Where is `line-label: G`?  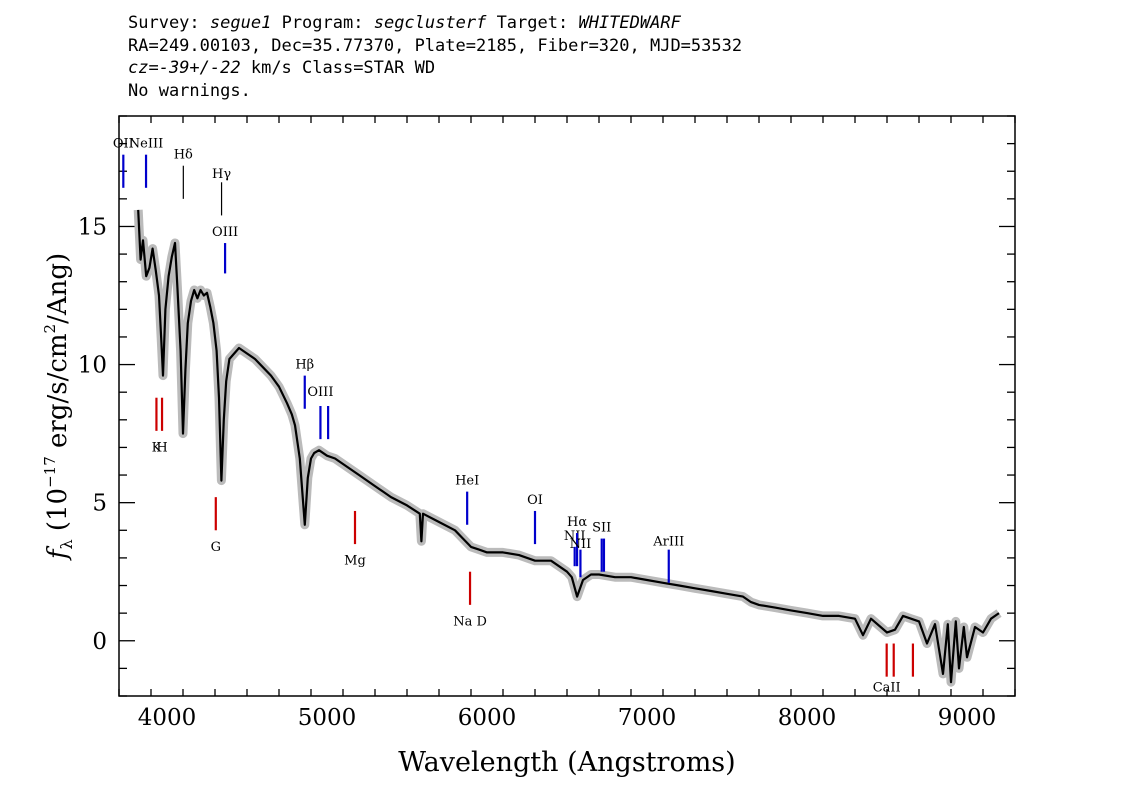
line-label: G is located at coordinates (216, 547).